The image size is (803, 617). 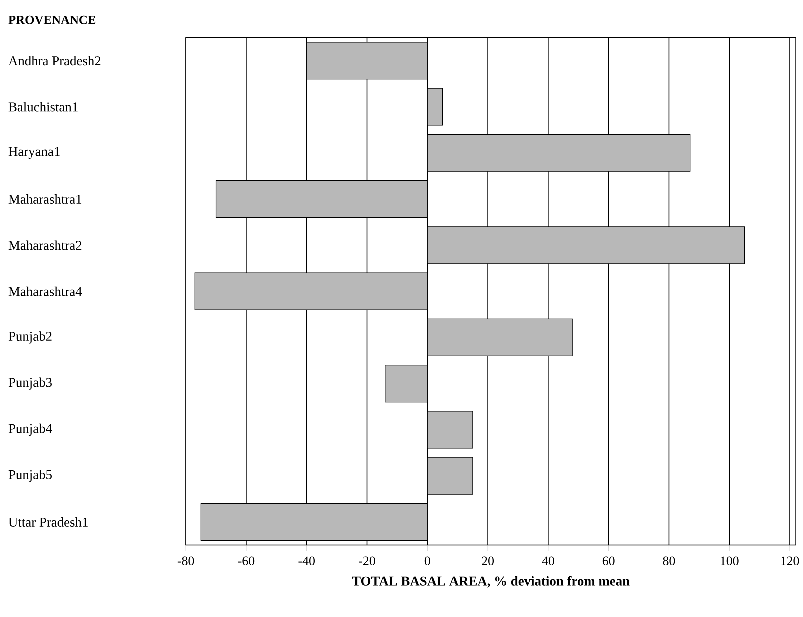 I want to click on y-tick-label: Punjab4, so click(x=30, y=430).